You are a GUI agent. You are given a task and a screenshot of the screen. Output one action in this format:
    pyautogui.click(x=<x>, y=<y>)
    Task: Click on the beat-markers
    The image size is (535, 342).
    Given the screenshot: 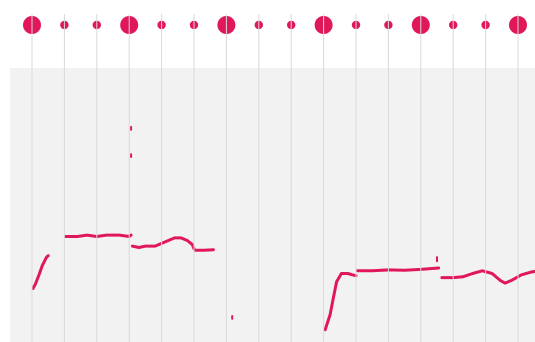 What is the action you would take?
    pyautogui.click(x=275, y=25)
    